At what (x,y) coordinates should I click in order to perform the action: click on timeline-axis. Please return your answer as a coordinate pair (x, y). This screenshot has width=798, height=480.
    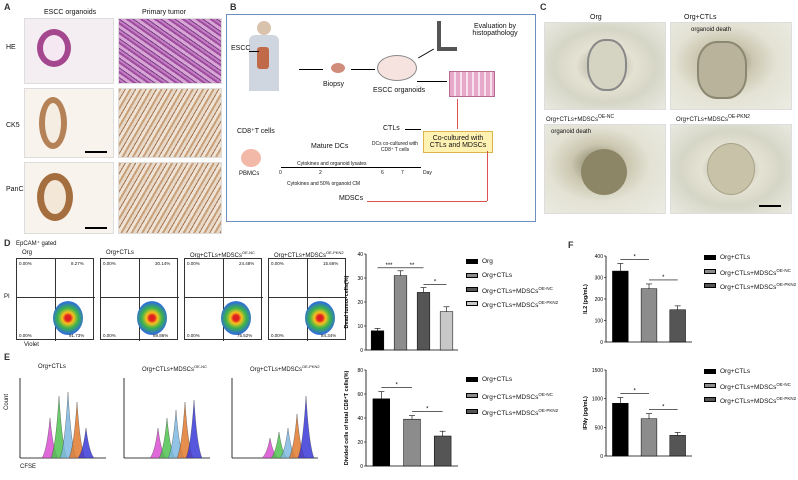
    Looking at the image, I should click on (351, 167).